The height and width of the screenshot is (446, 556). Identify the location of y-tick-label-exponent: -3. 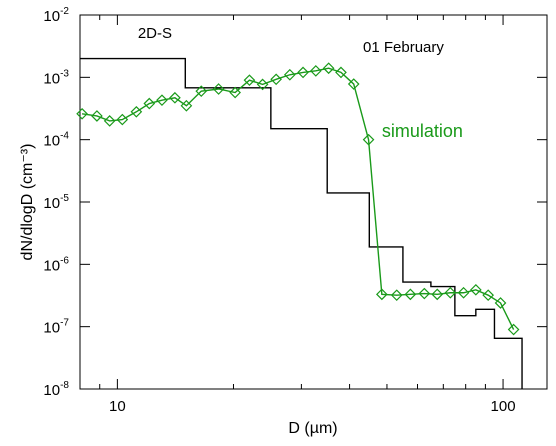
(64, 73).